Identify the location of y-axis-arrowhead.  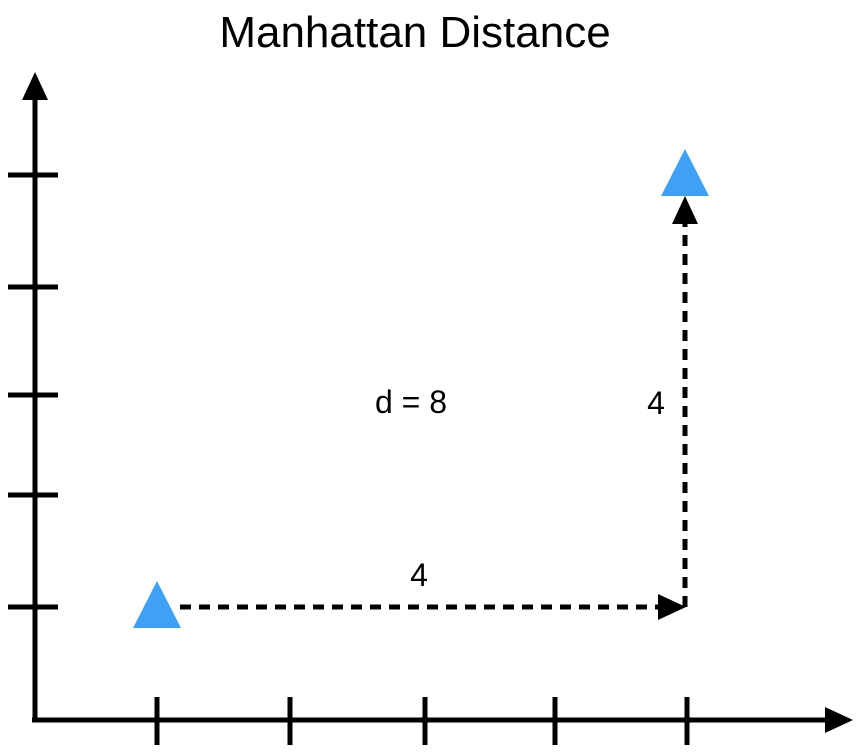
(35, 86).